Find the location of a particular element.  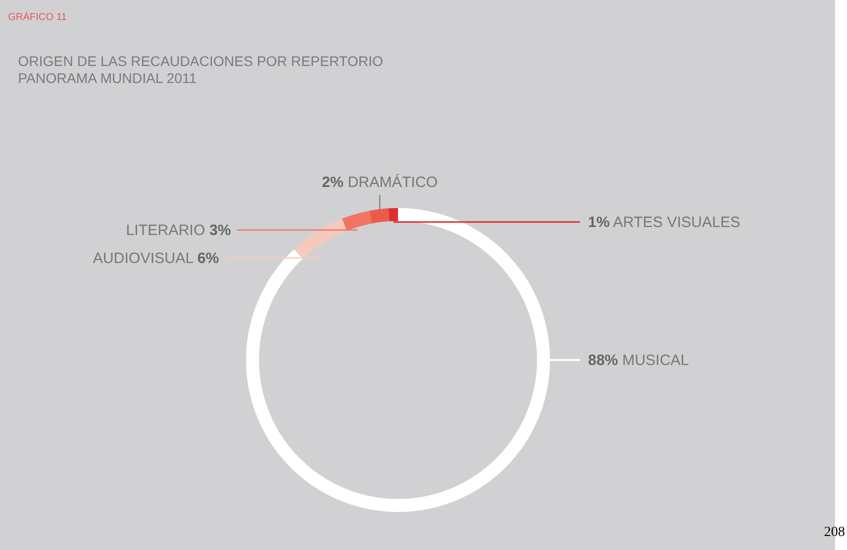

text: 208 is located at coordinates (834, 532).